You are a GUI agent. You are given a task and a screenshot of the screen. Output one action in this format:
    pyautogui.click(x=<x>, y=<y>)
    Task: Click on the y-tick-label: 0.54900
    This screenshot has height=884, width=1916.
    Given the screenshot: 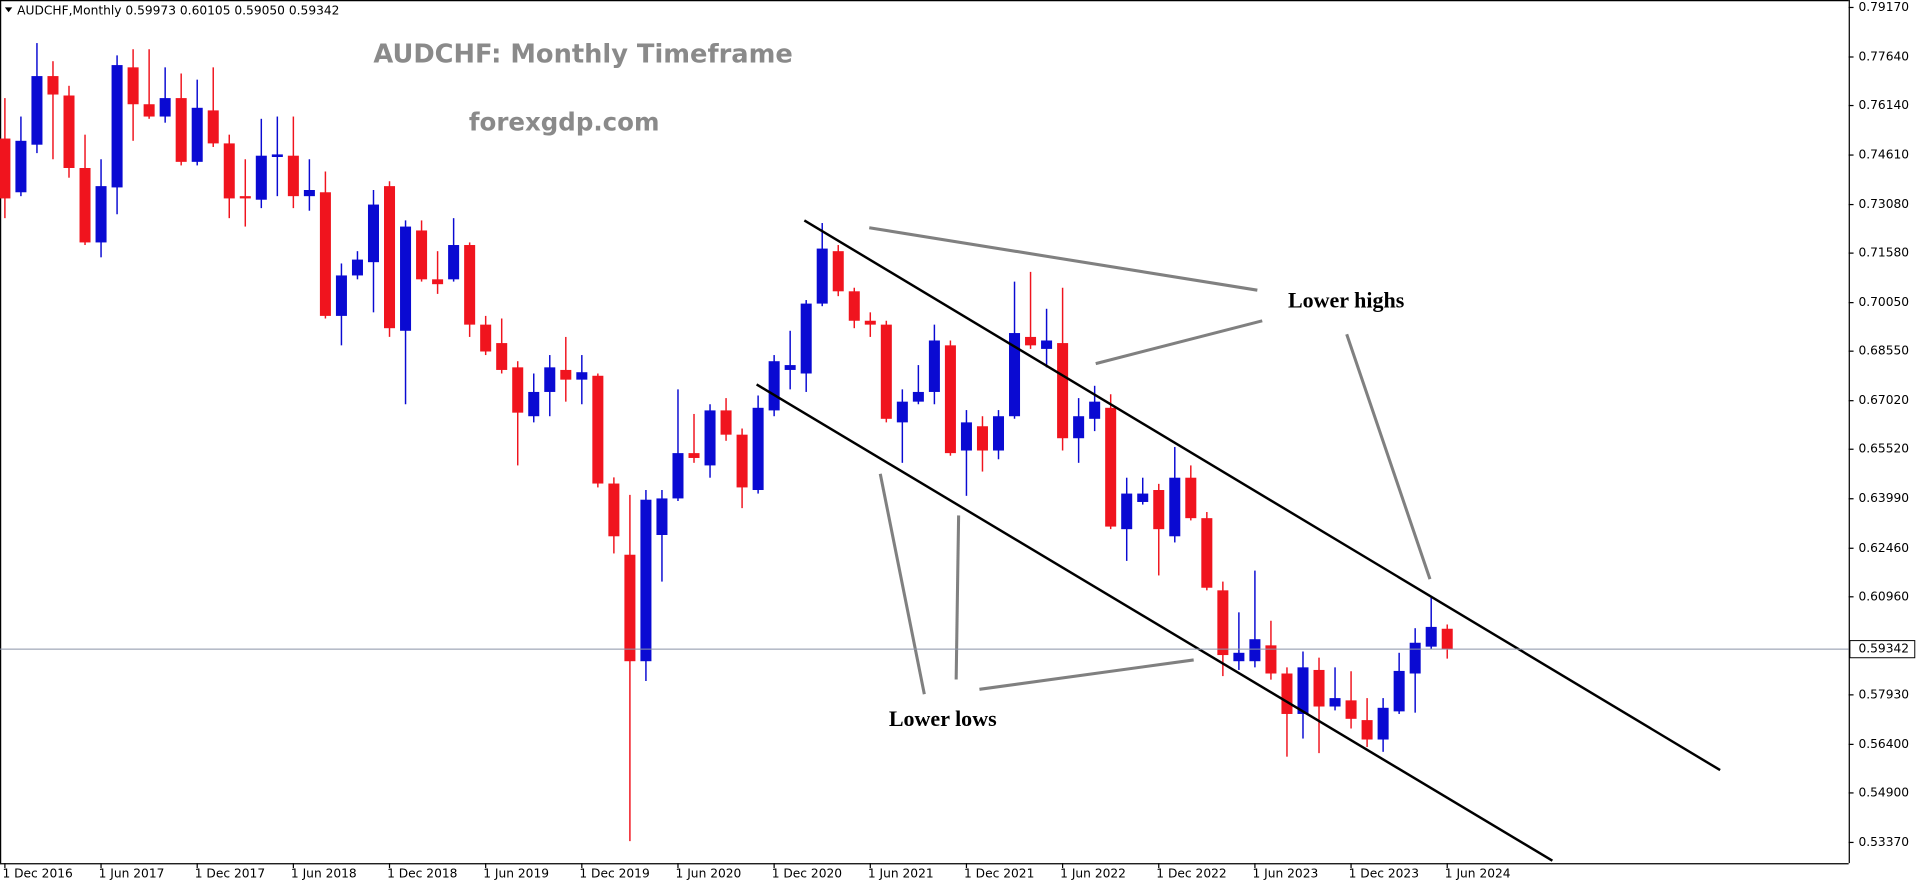 What is the action you would take?
    pyautogui.click(x=1883, y=792)
    